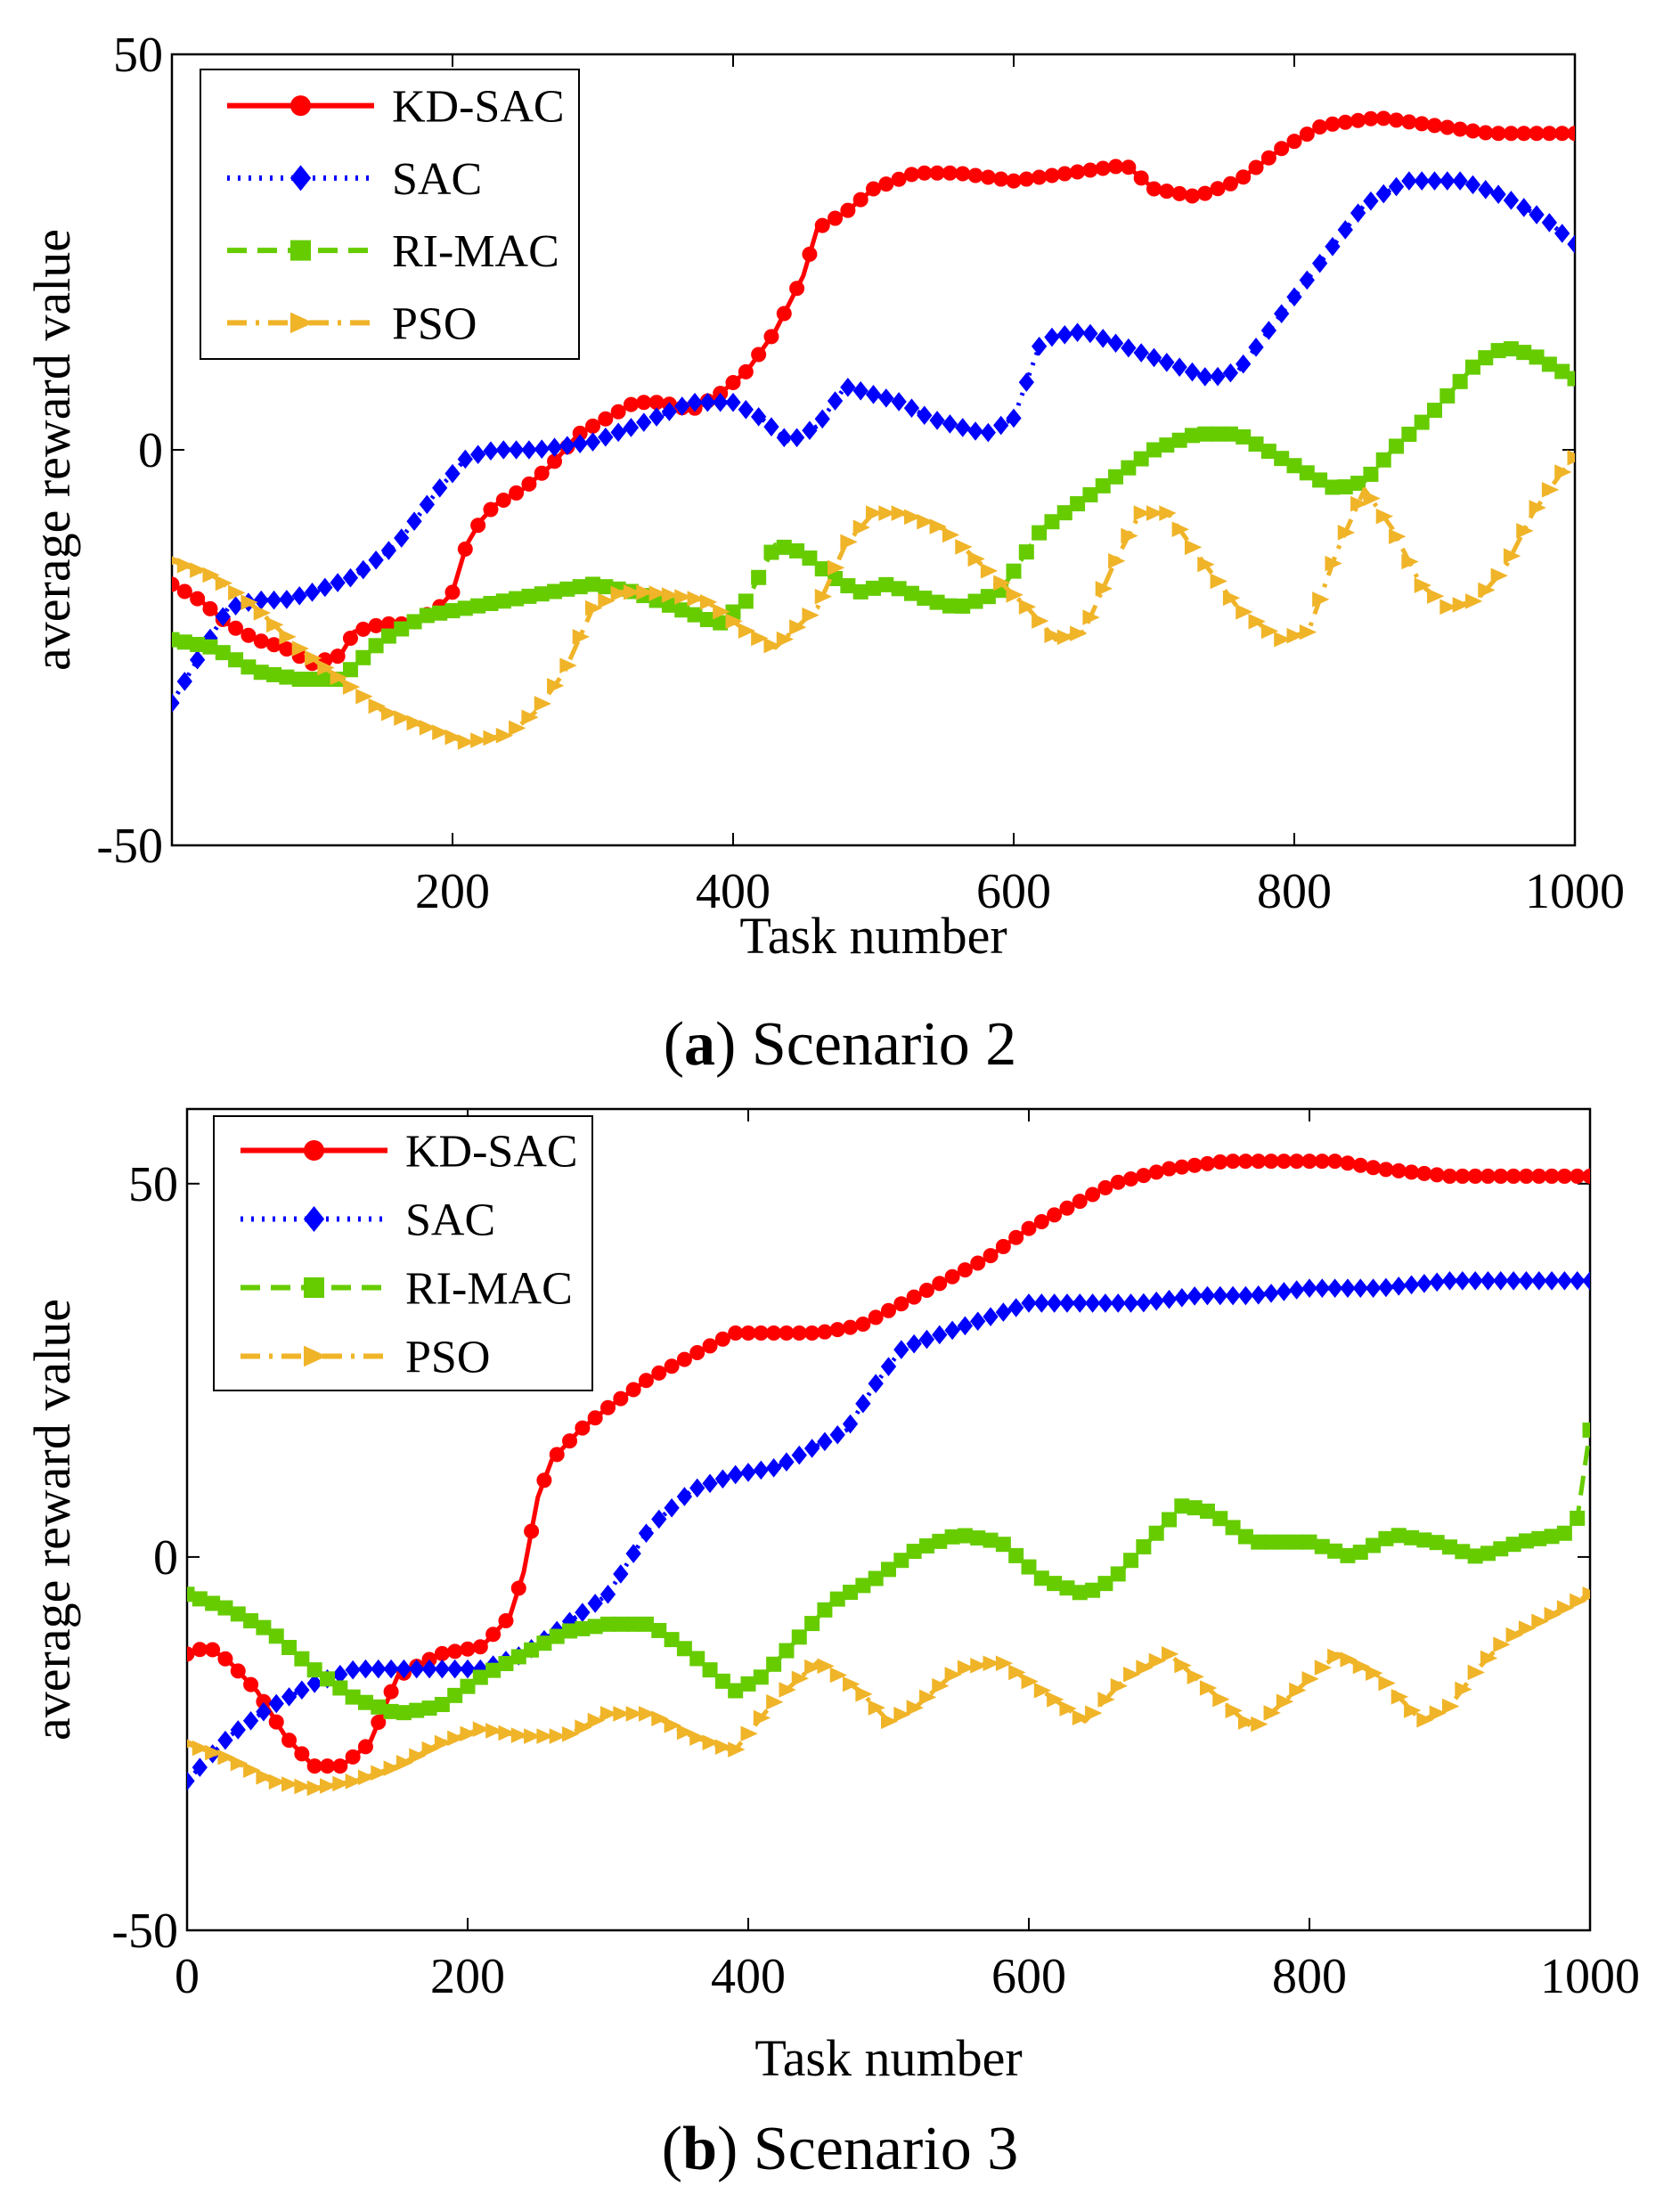  I want to click on caption-a: (a) Scenario 2, so click(840, 1044).